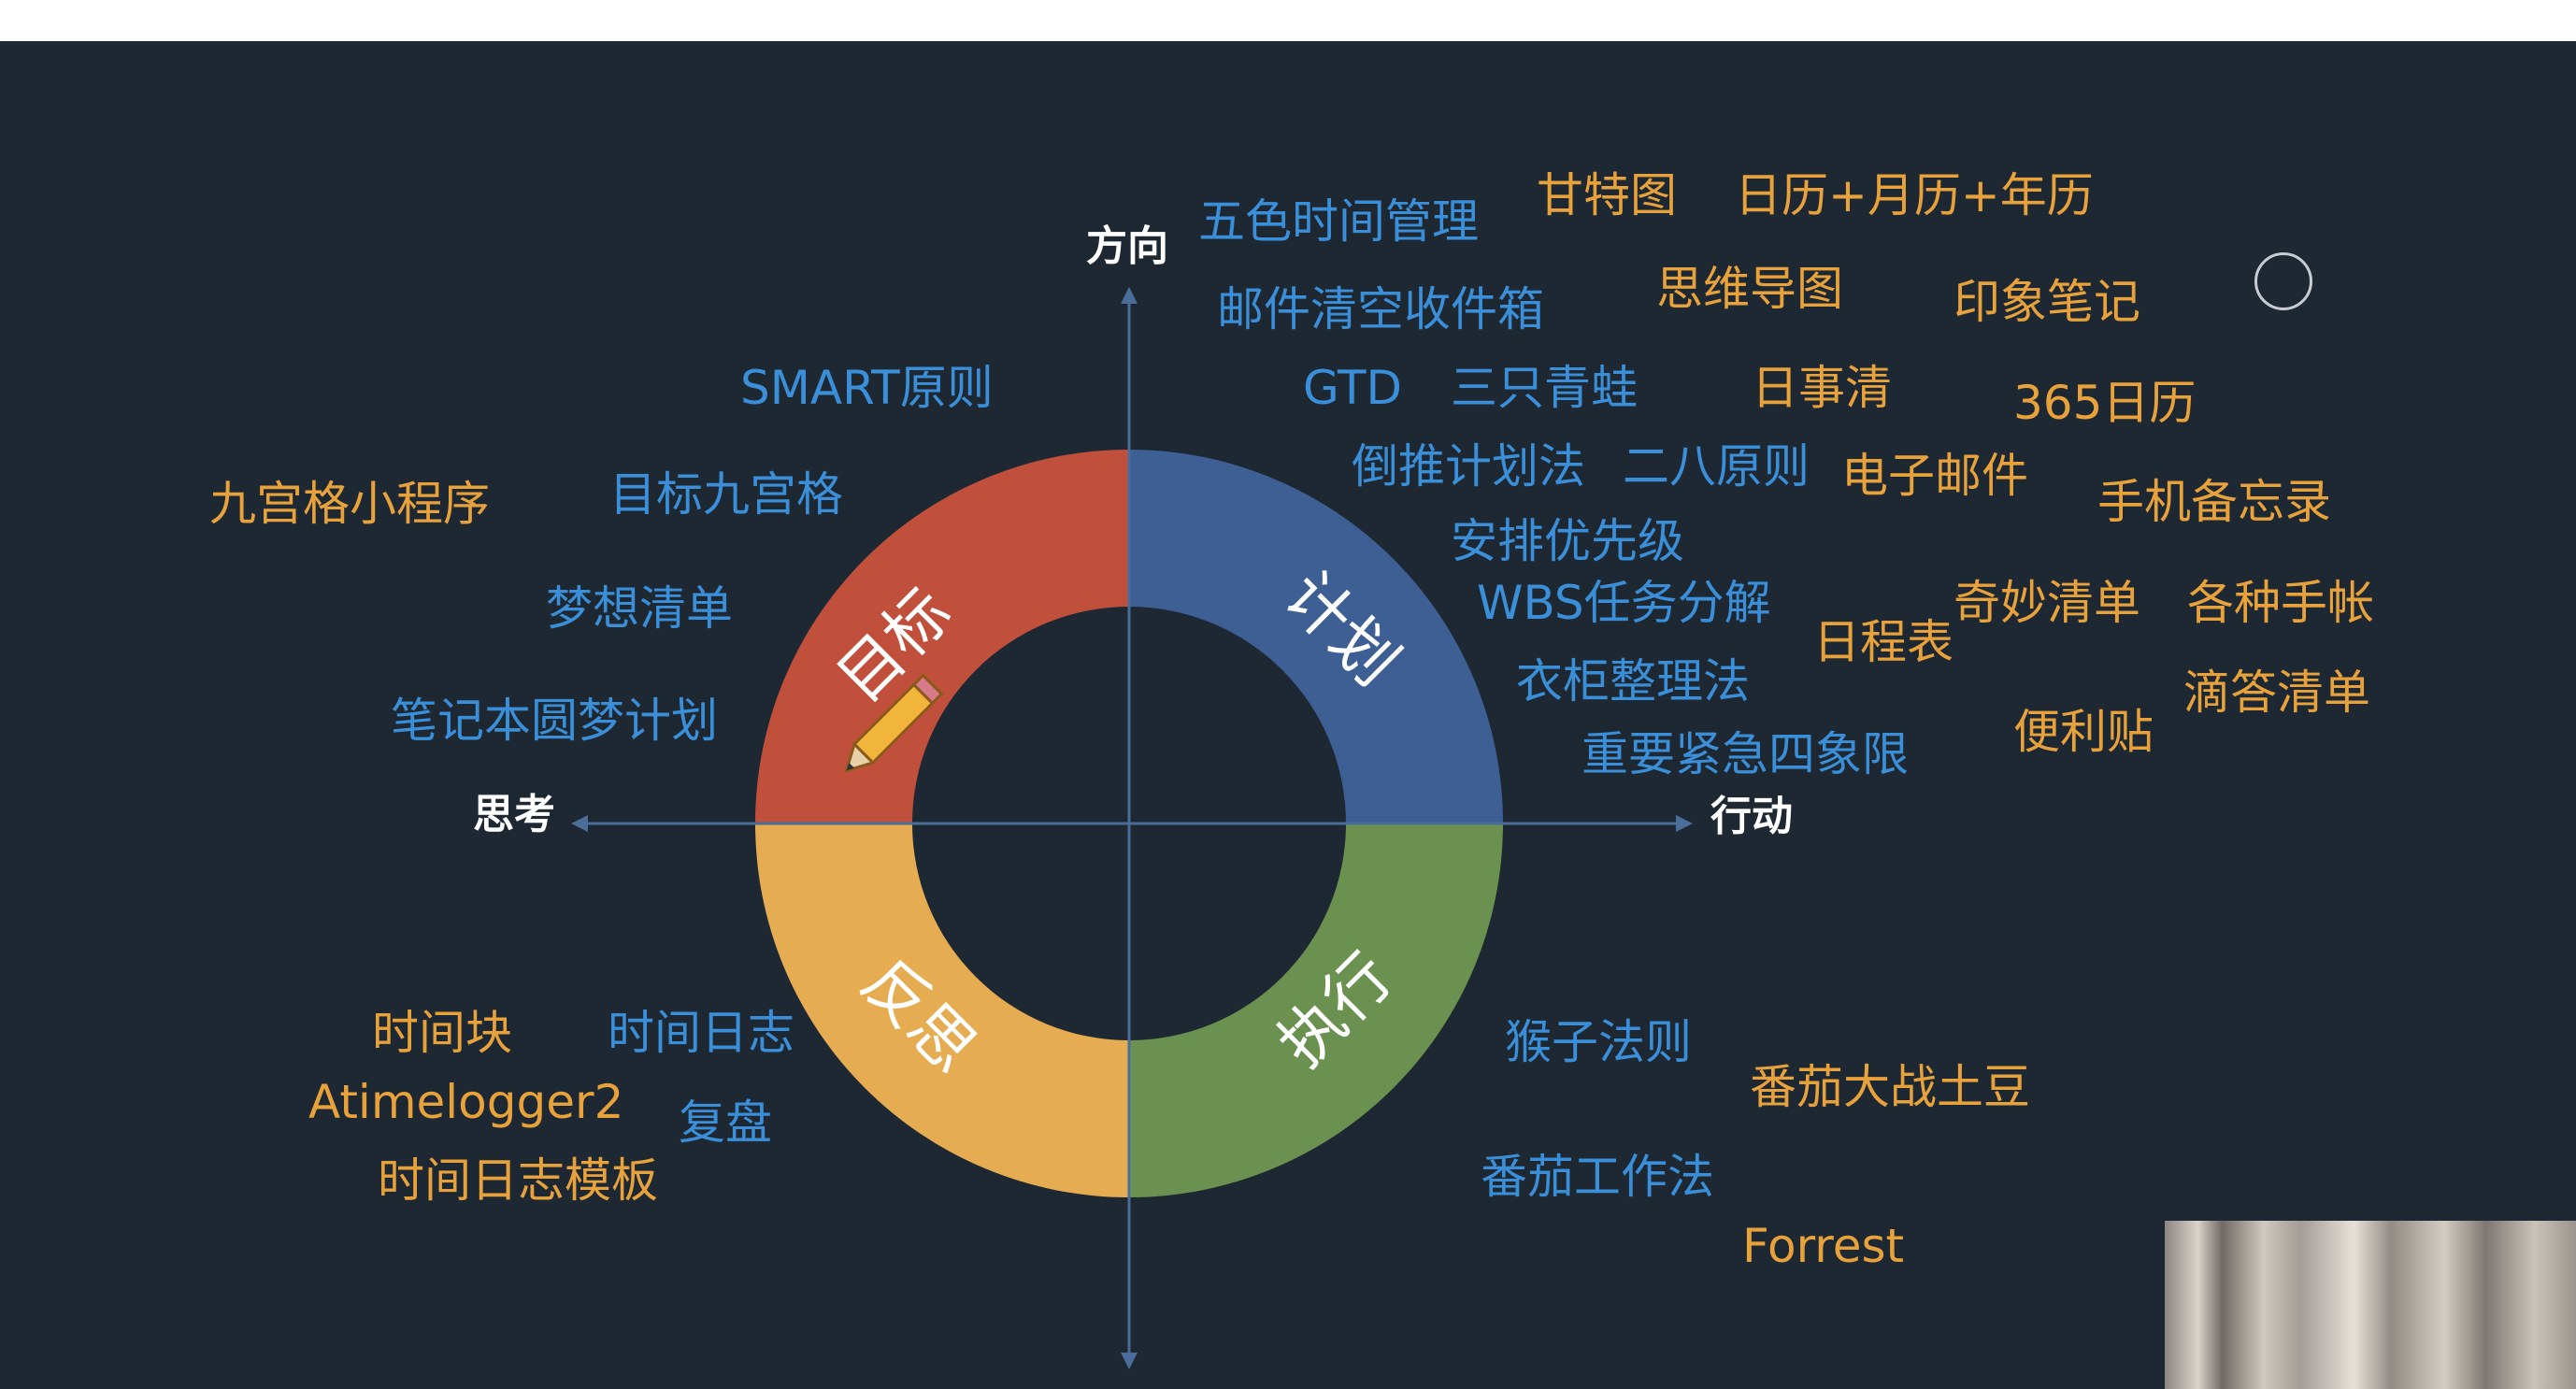 The image size is (2576, 1389). I want to click on method-label: 猴子法则, so click(1598, 1042).